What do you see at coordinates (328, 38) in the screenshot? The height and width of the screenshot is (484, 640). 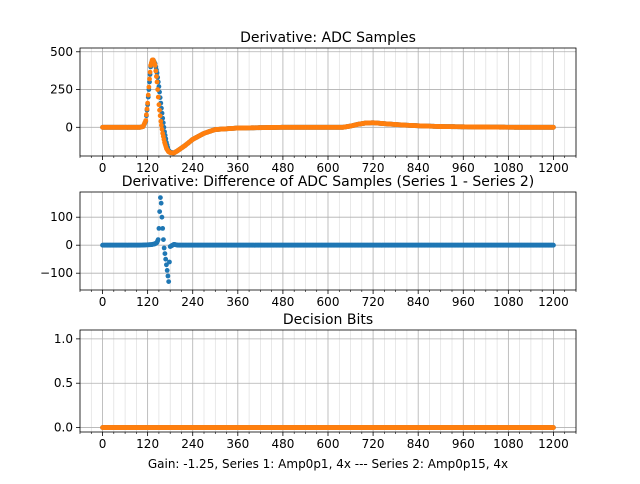 I see `chart-title: Derivative: ADC Samples` at bounding box center [328, 38].